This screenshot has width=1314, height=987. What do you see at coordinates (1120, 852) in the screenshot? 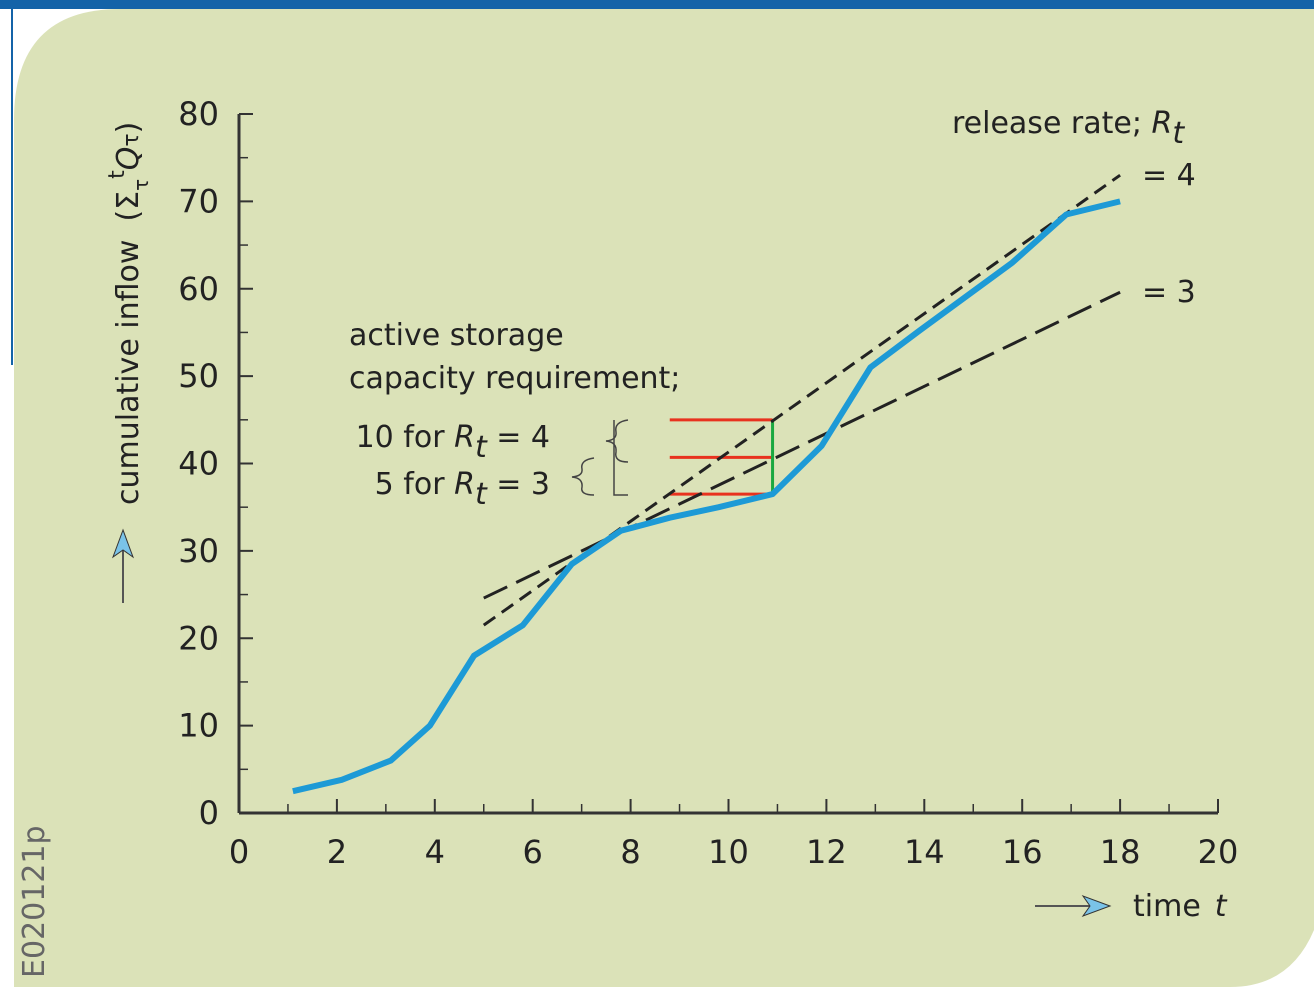
I see `x-tick-label: 18` at bounding box center [1120, 852].